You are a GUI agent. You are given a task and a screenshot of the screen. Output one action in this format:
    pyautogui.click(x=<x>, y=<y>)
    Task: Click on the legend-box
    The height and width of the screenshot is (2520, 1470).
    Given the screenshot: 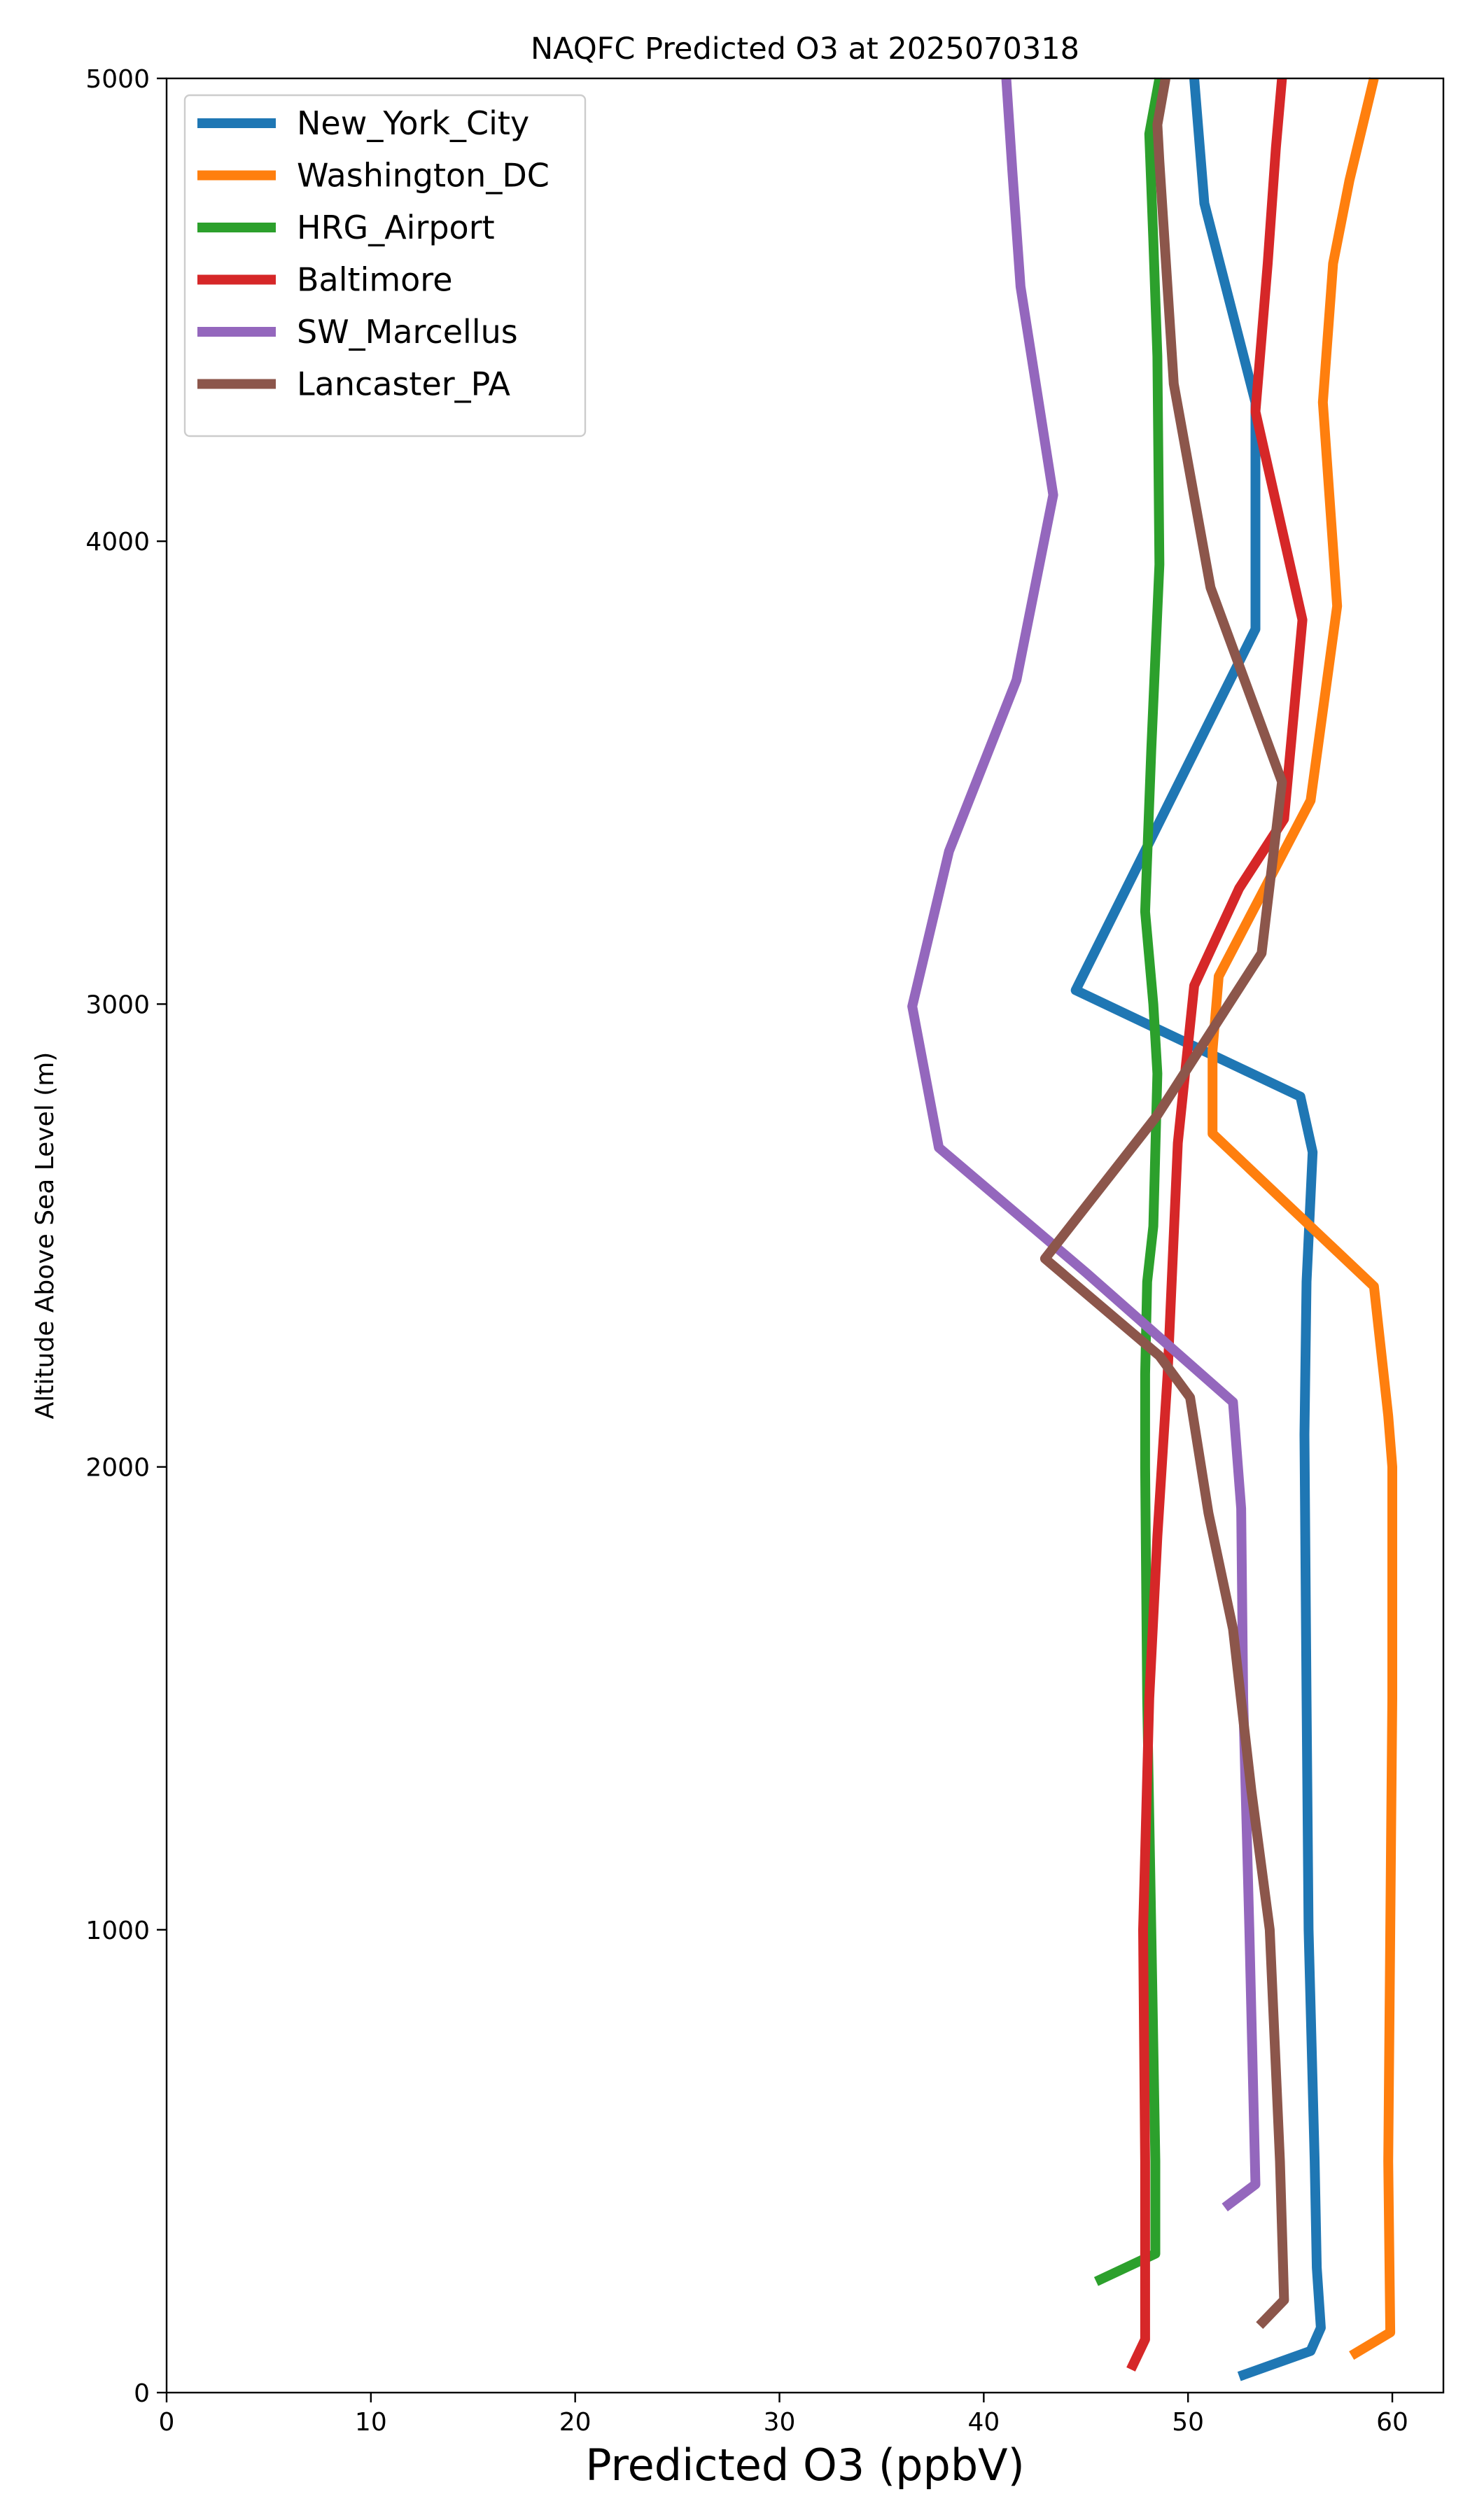 What is the action you would take?
    pyautogui.click(x=385, y=266)
    